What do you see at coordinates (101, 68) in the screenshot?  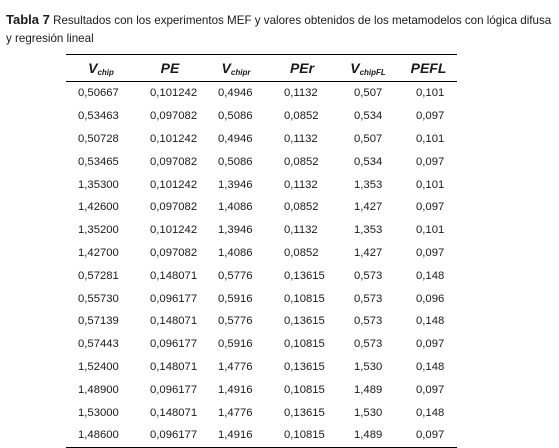 I see `header-vchip: Vchip` at bounding box center [101, 68].